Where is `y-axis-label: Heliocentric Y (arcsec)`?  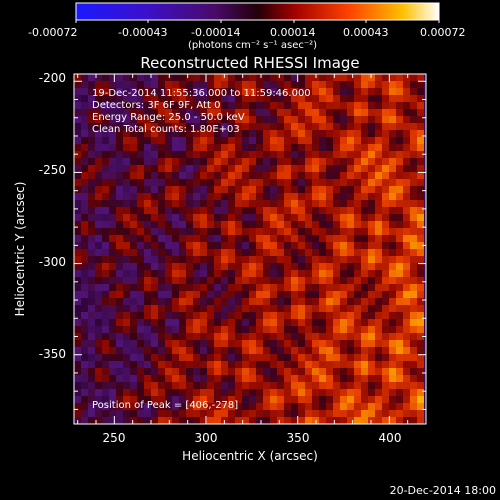 y-axis-label: Heliocentric Y (arcsec) is located at coordinates (20, 249).